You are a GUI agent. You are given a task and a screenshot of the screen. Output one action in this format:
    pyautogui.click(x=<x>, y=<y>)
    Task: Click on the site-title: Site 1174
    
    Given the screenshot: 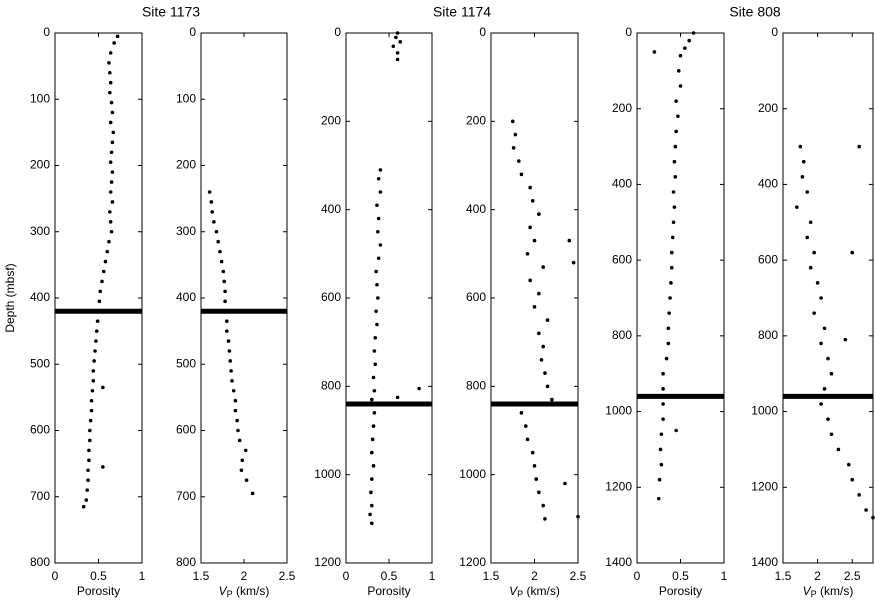 What is the action you would take?
    pyautogui.click(x=462, y=12)
    